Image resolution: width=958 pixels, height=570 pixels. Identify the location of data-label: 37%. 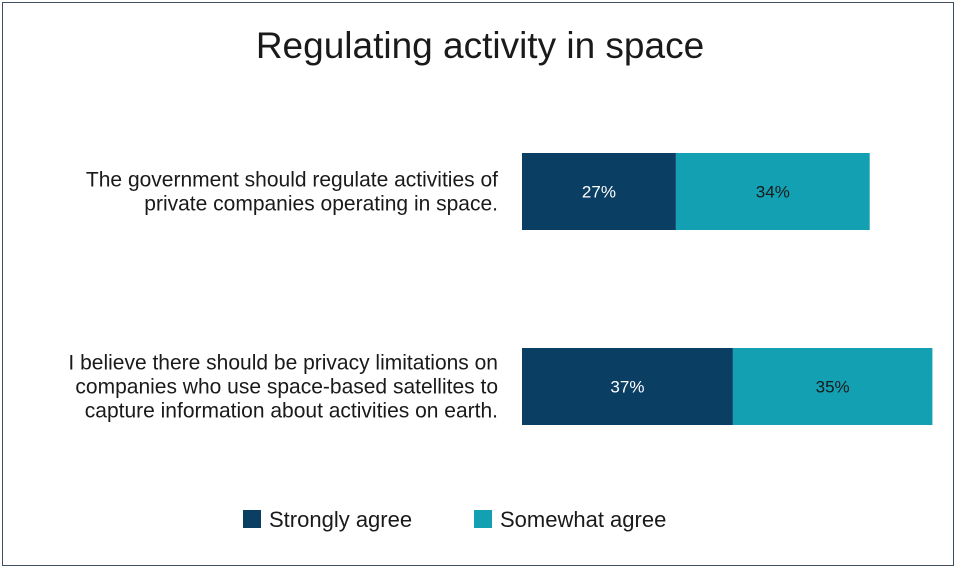
(627, 387).